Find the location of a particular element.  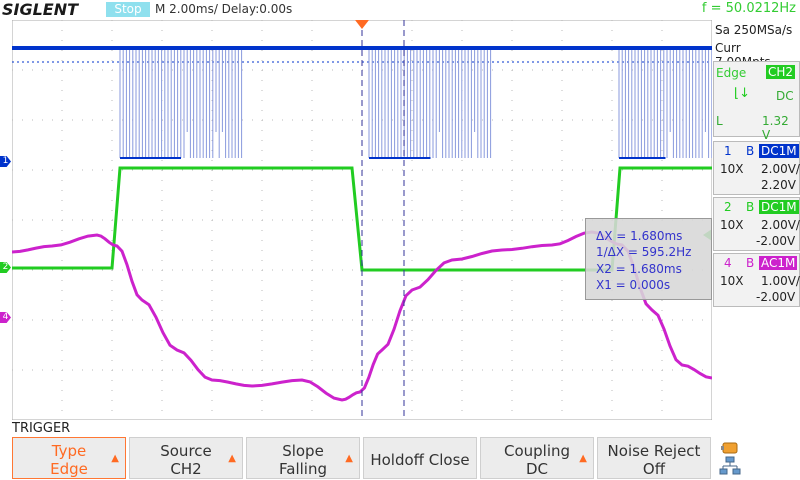

brand-logo: SIGLENT is located at coordinates (40, 9).